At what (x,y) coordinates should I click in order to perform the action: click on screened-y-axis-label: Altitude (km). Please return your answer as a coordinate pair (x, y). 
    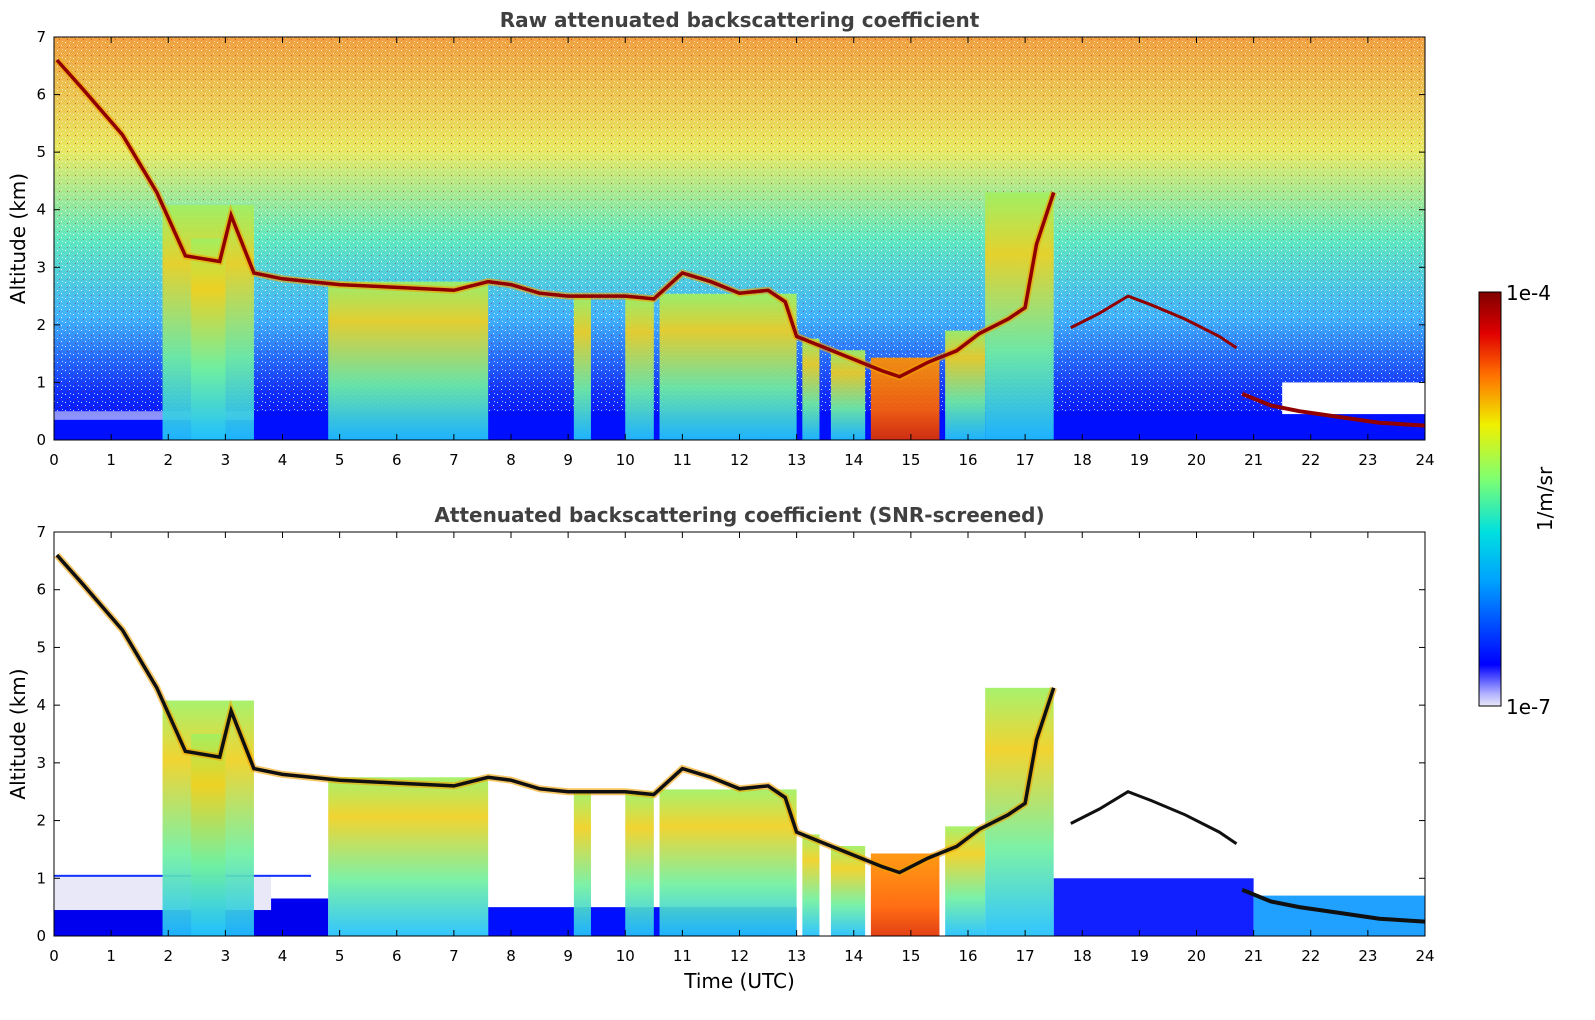
    Looking at the image, I should click on (18, 733).